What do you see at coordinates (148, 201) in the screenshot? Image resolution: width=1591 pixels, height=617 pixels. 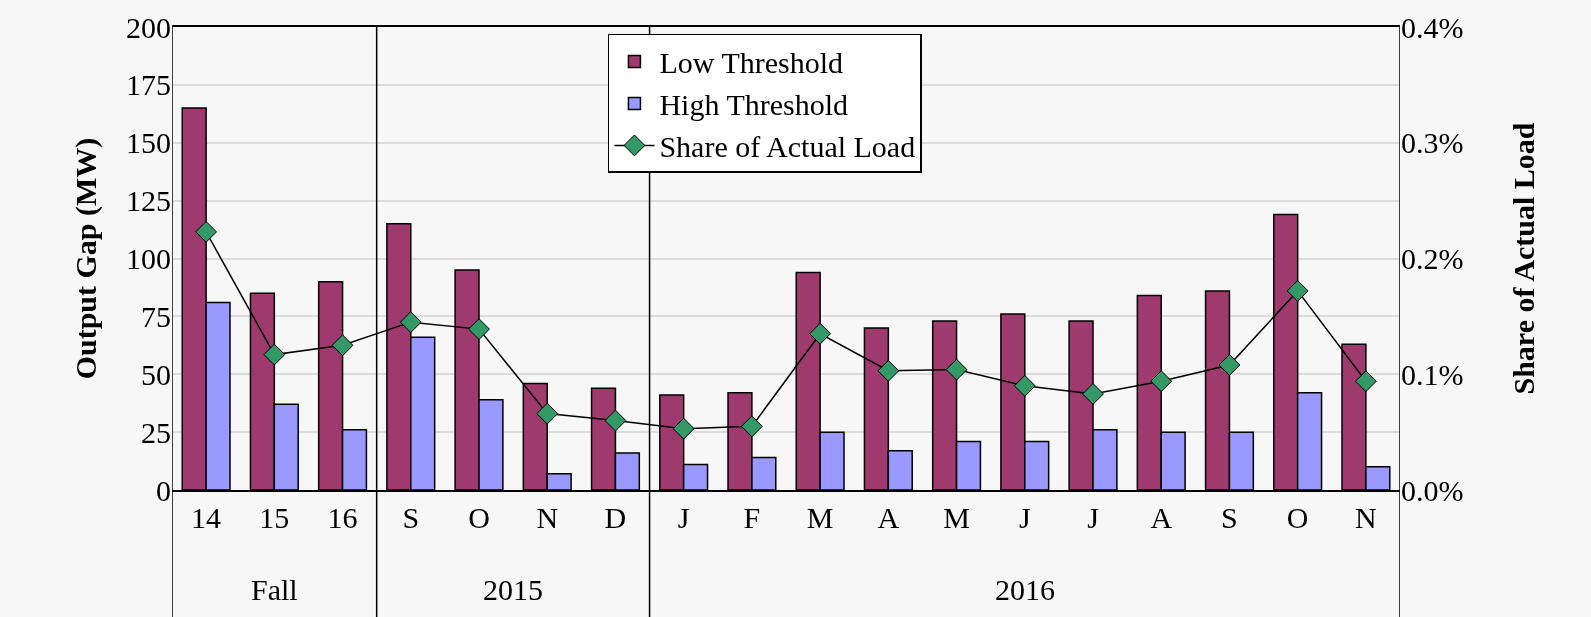 I see `y-tick-label: 125` at bounding box center [148, 201].